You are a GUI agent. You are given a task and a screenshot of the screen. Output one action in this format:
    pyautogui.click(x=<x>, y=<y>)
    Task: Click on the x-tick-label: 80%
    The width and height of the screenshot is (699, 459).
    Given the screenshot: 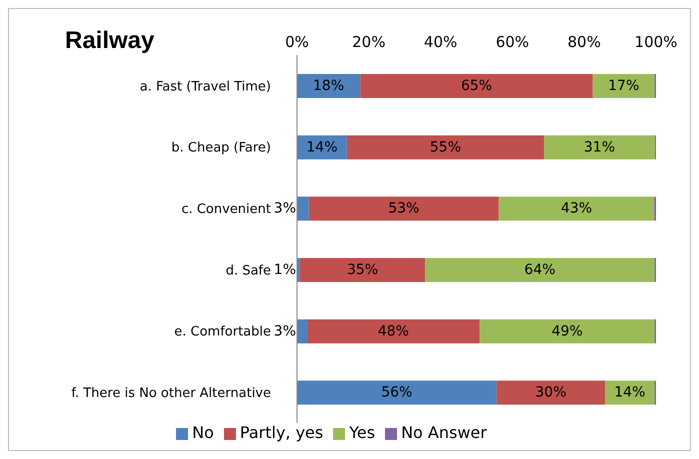 What is the action you would take?
    pyautogui.click(x=584, y=42)
    